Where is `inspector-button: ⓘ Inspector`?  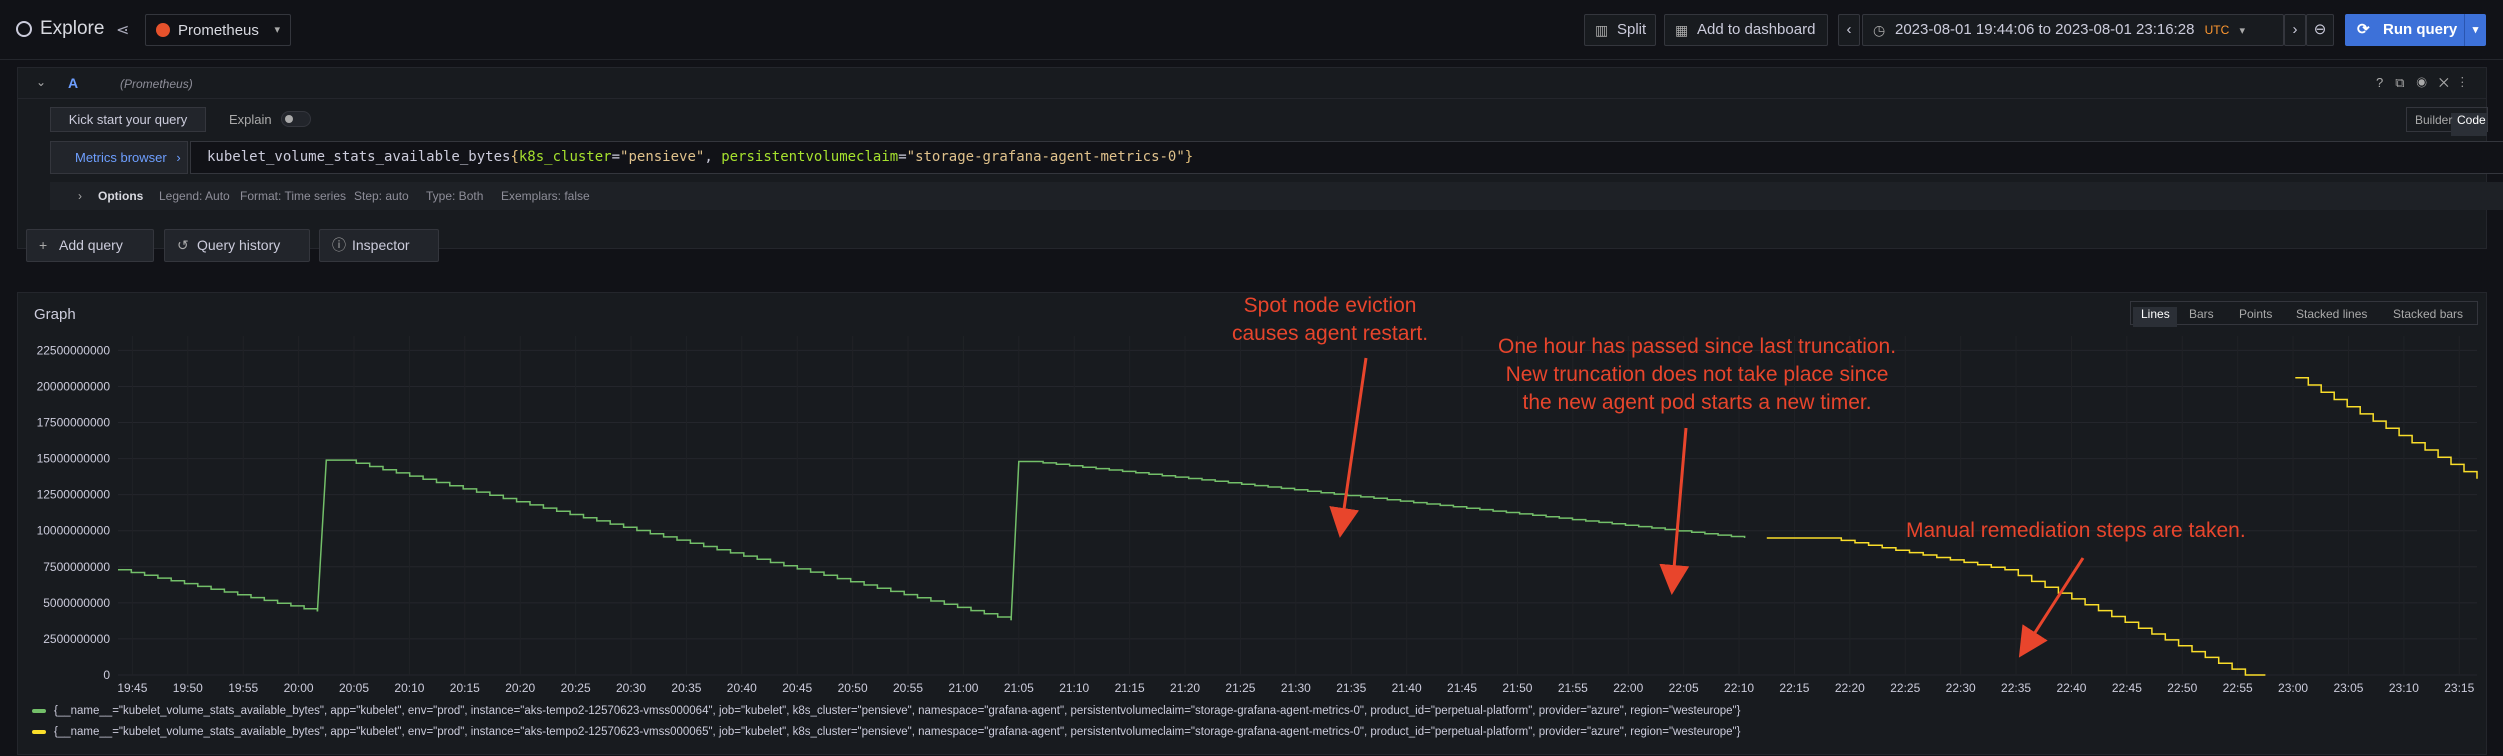
inspector-button: ⓘ Inspector is located at coordinates (379, 245).